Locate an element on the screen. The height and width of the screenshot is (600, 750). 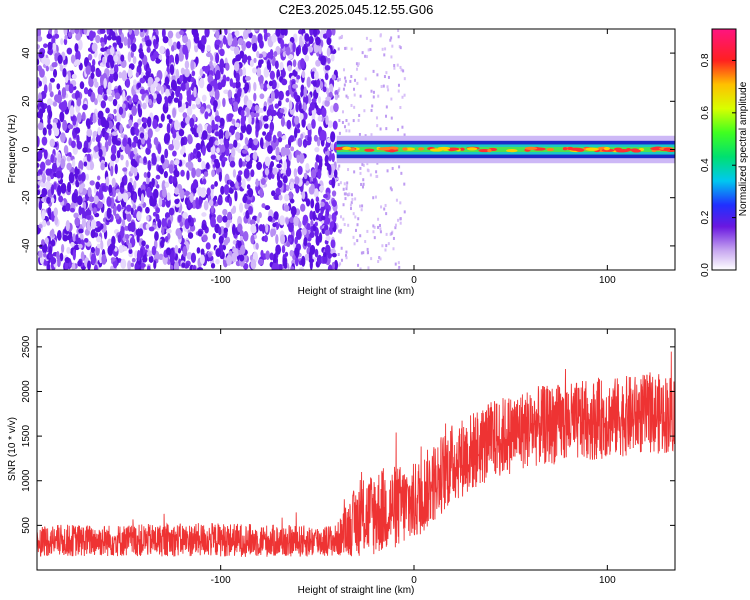
colorbar-tick-label: 0.8 is located at coordinates (705, 60).